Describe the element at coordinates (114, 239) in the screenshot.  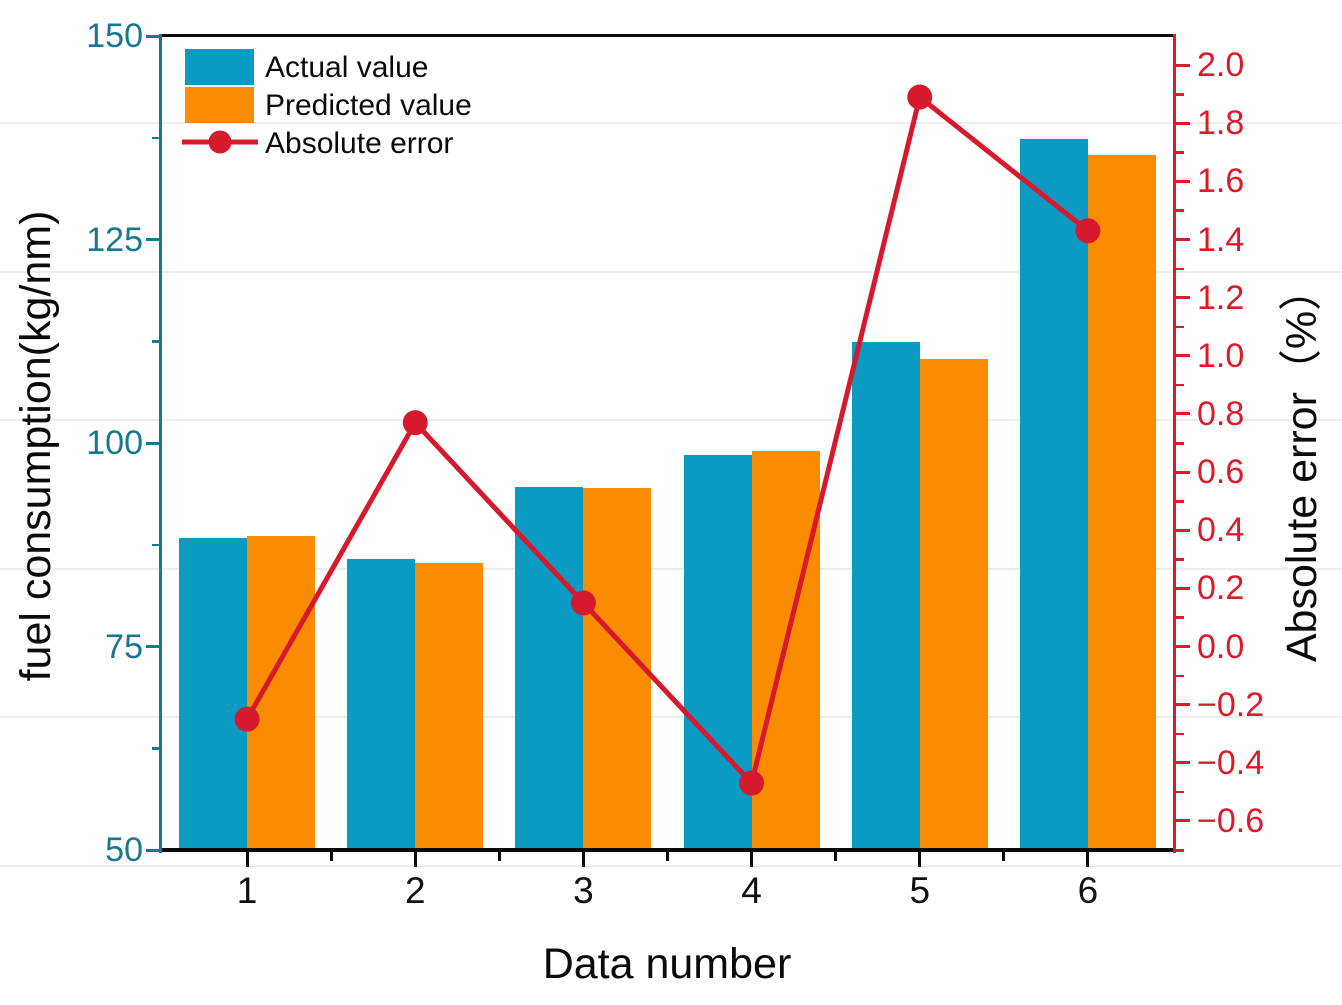
I see `left-axis-tick-label: 125` at that location.